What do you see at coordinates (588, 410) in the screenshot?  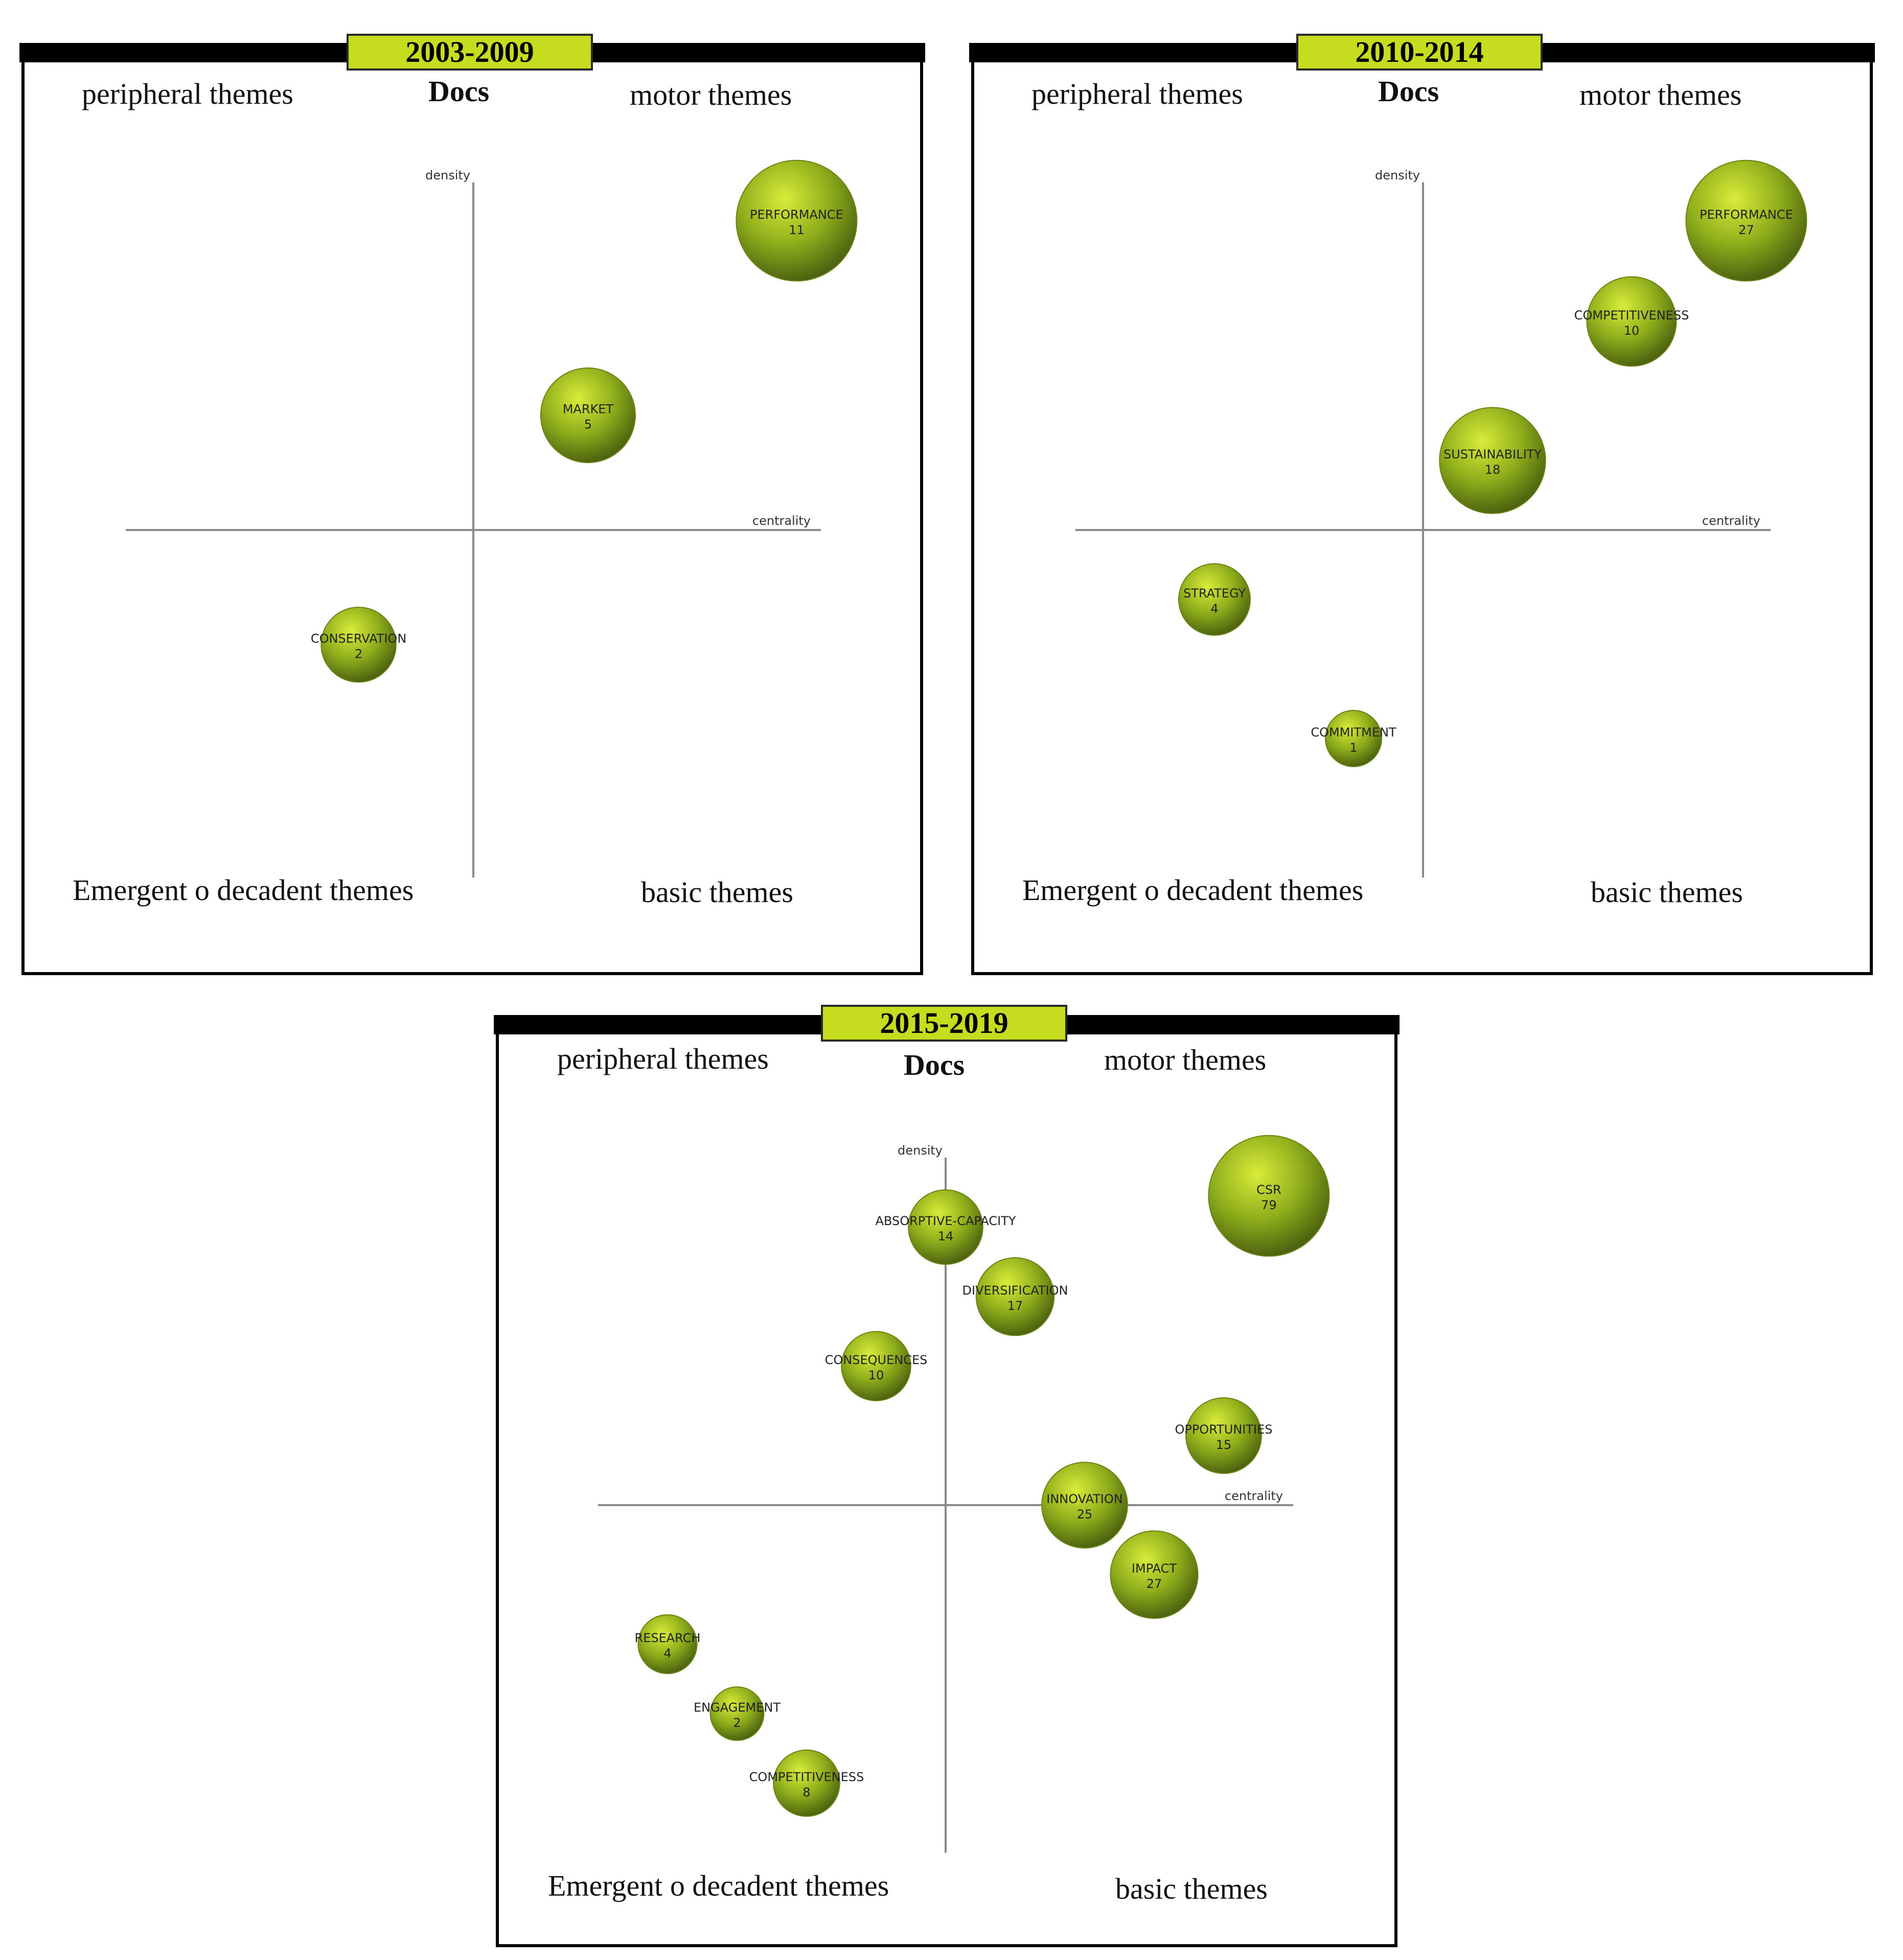 I see `theme-label: MARKET` at bounding box center [588, 410].